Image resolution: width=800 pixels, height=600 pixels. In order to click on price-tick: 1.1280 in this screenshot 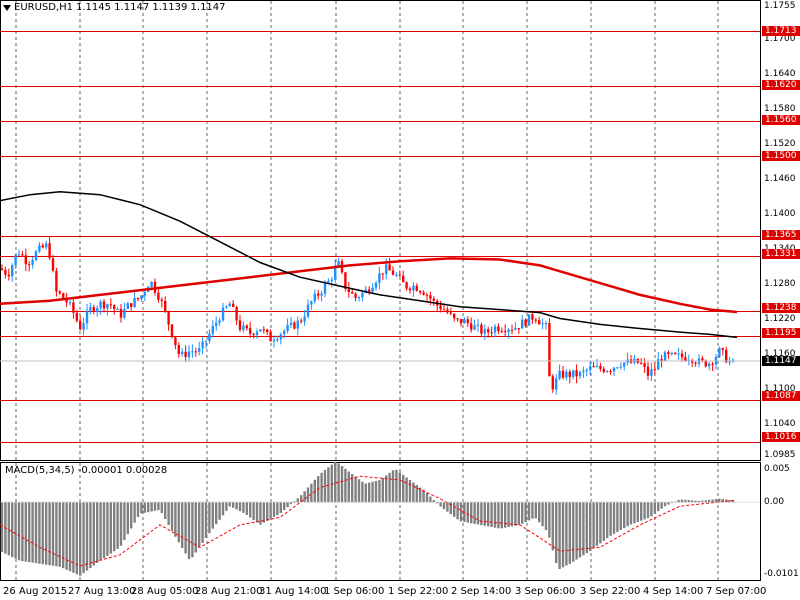, I will do `click(780, 284)`.